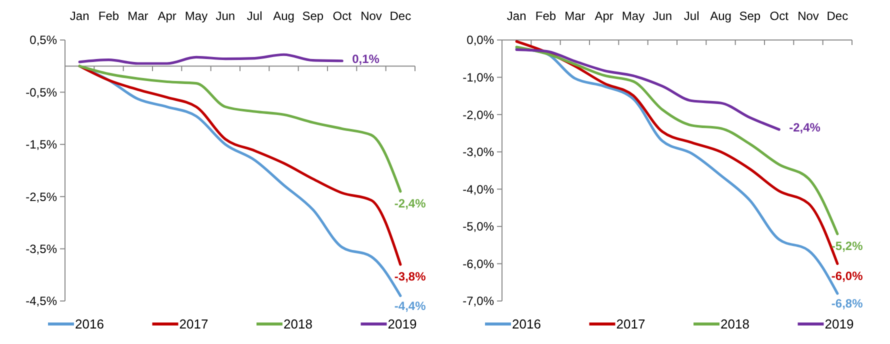 The width and height of the screenshot is (890, 344). What do you see at coordinates (478, 189) in the screenshot?
I see `y-tick-label: -4,0%` at bounding box center [478, 189].